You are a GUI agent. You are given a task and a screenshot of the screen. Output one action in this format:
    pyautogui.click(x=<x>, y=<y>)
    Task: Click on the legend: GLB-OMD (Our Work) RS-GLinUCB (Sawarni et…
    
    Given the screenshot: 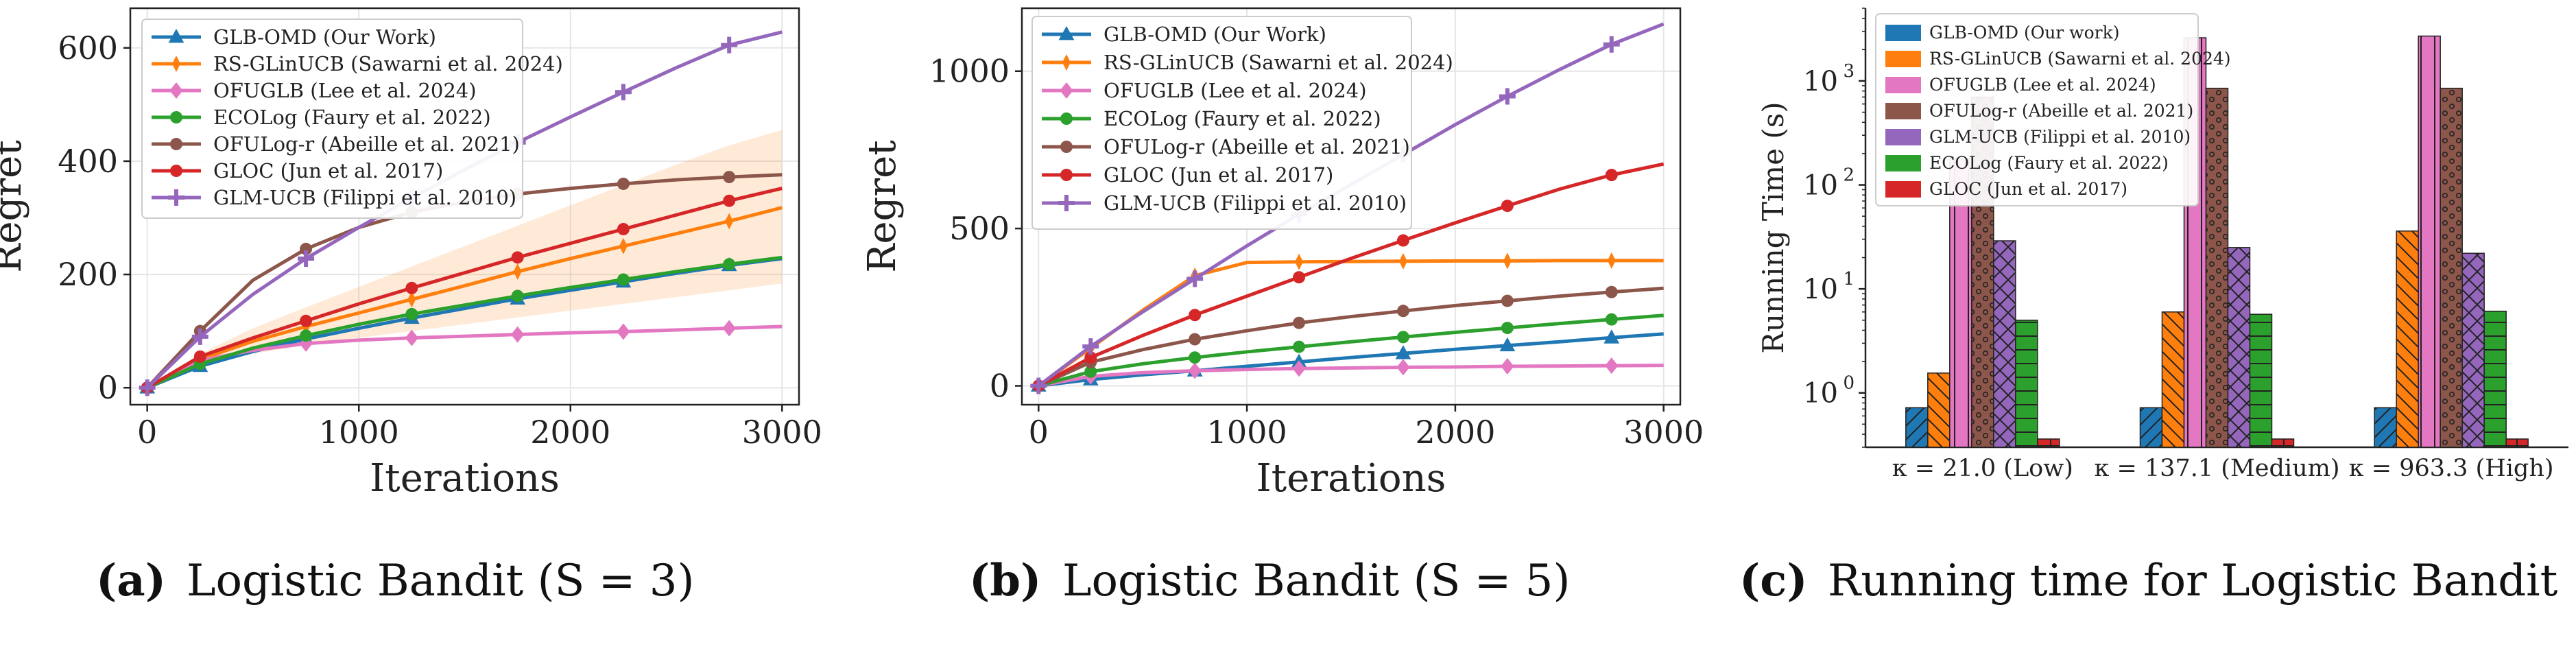 What is the action you would take?
    pyautogui.click(x=352, y=119)
    